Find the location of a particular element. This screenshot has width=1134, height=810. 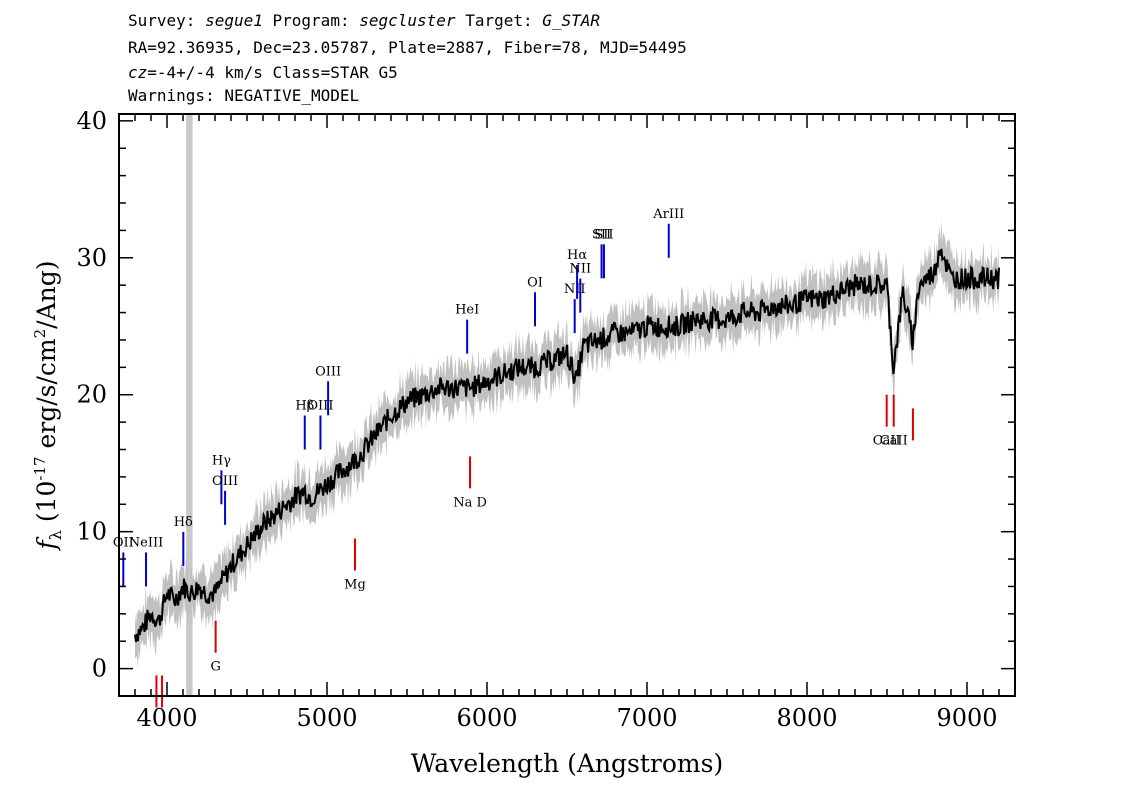

survey-name: segue1 is located at coordinates (234, 20).